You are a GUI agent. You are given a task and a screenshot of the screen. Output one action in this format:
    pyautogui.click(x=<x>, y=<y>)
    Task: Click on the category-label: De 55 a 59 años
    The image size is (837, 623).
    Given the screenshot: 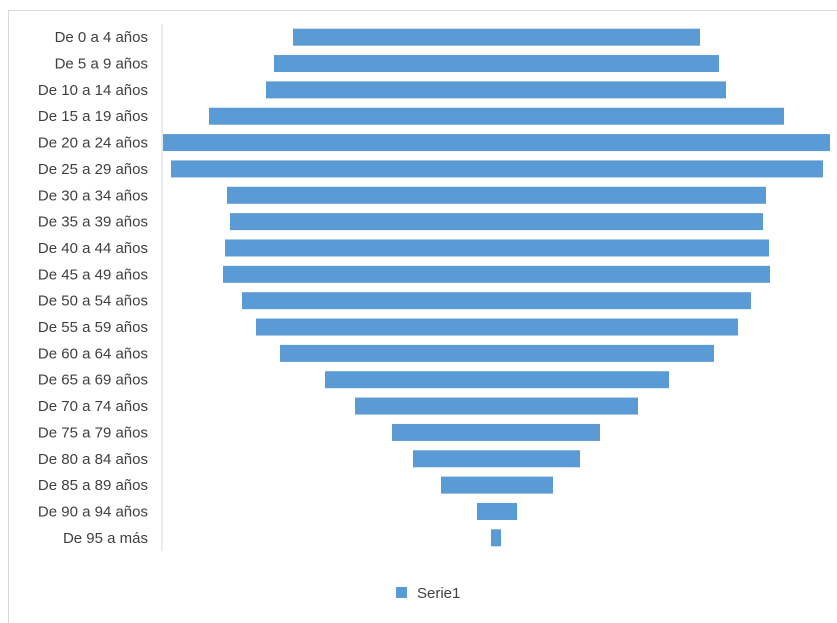 What is the action you would take?
    pyautogui.click(x=93, y=327)
    